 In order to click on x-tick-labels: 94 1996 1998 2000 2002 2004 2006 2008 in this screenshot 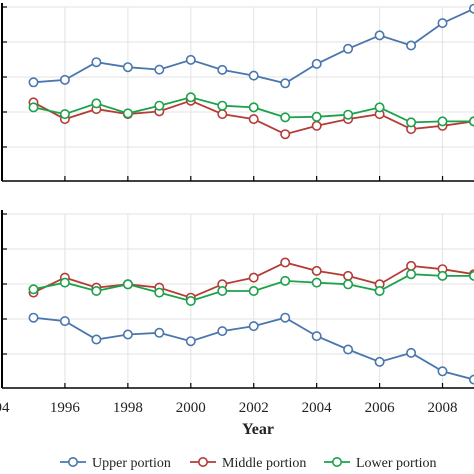, I will do `click(229, 408)`.